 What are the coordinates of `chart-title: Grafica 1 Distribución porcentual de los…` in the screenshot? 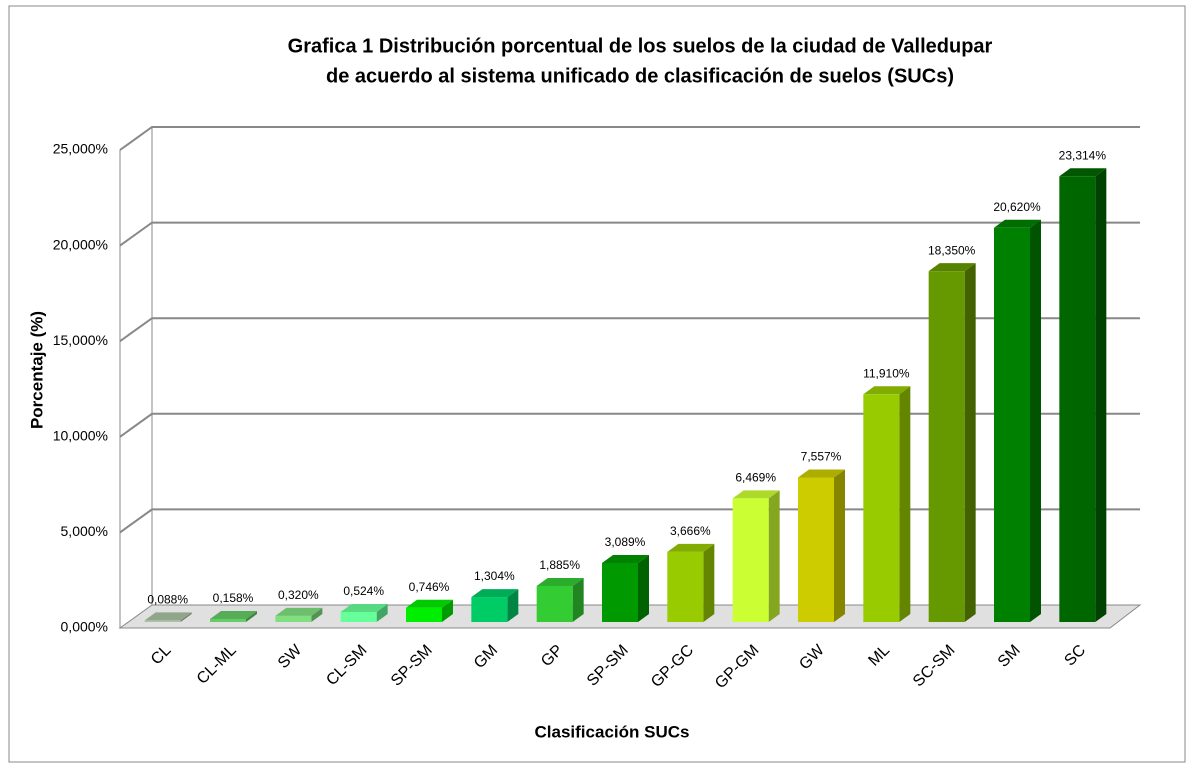 It's located at (640, 46).